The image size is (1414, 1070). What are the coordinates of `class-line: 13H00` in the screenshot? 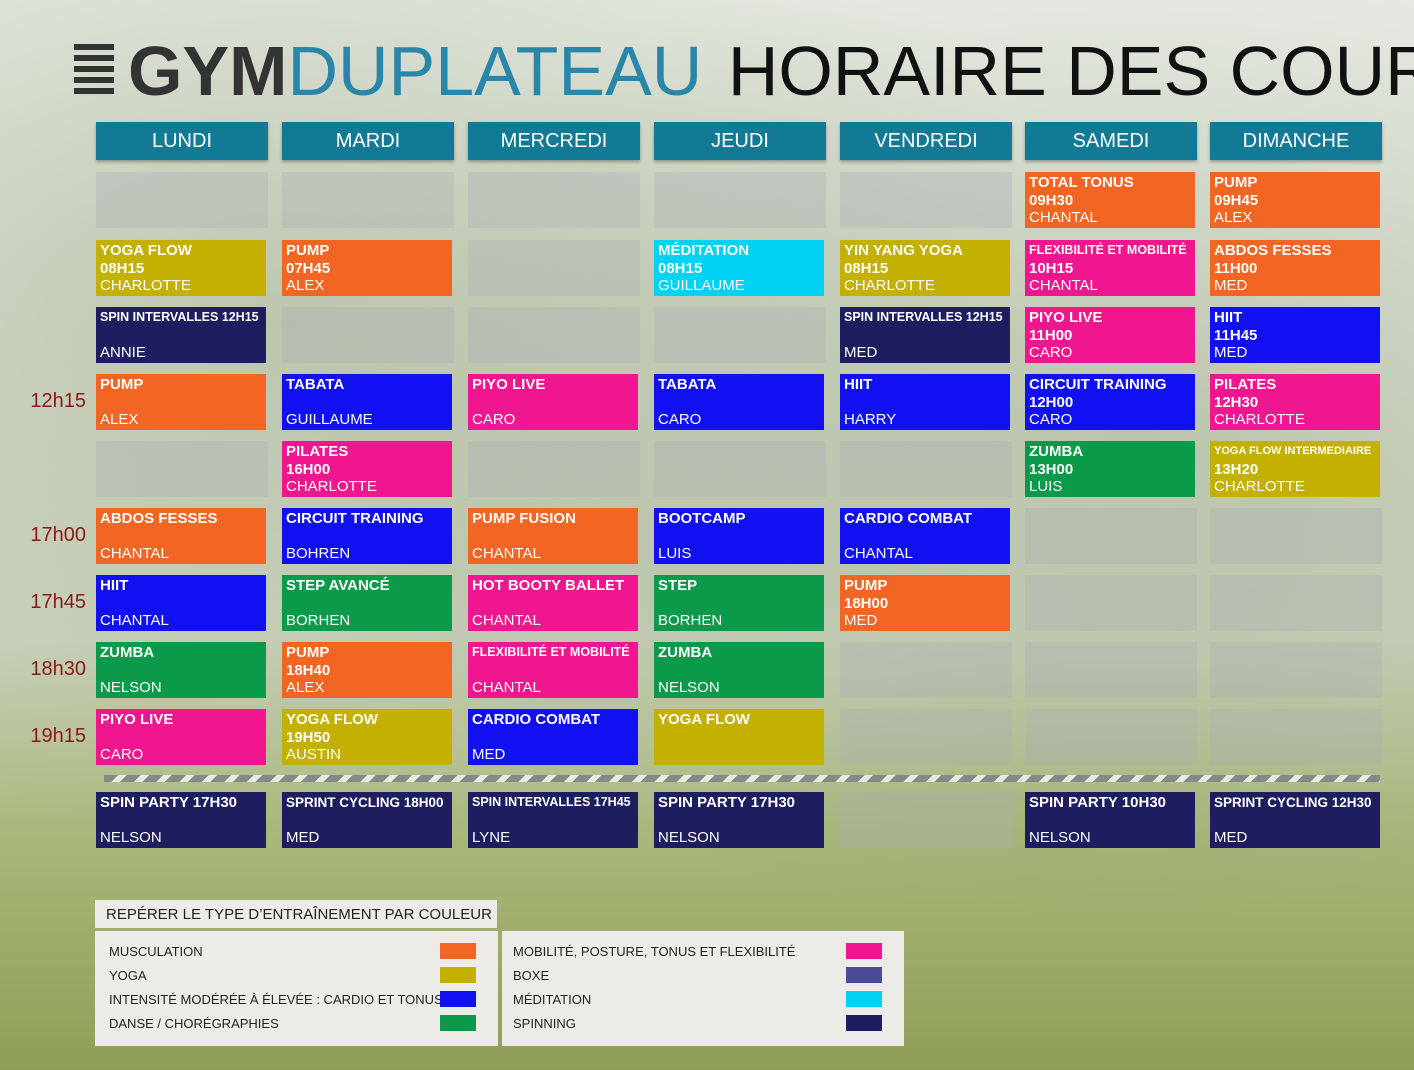 It's located at (1051, 469).